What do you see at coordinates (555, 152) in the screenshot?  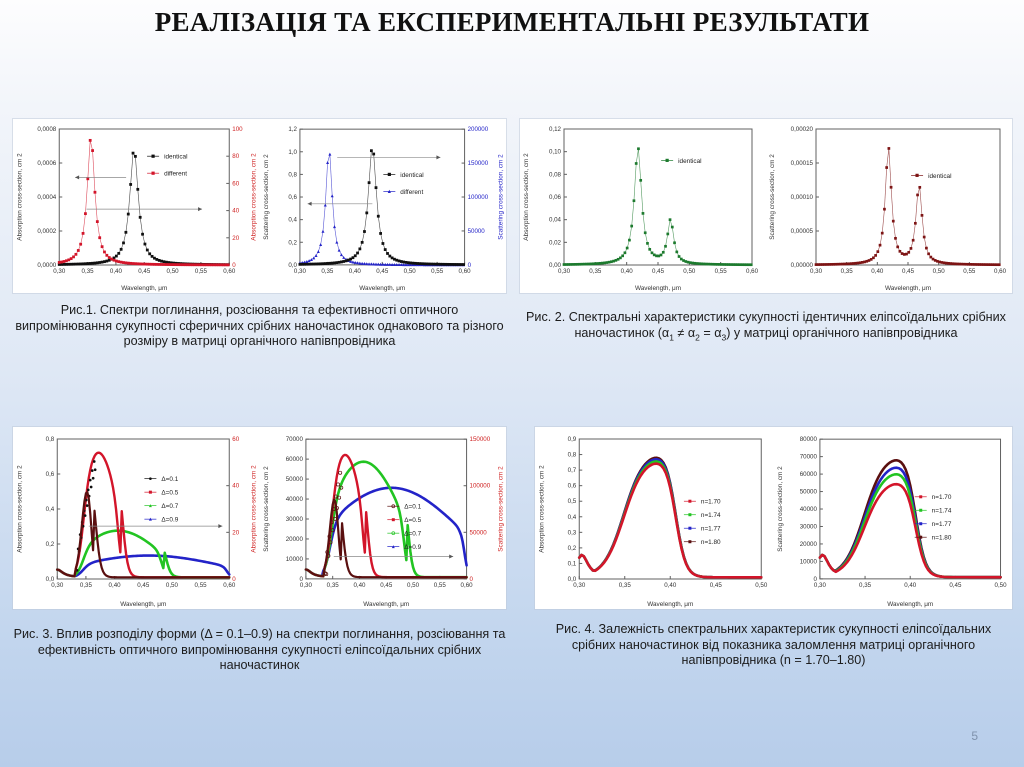 I see `svg-text: 0,10` at bounding box center [555, 152].